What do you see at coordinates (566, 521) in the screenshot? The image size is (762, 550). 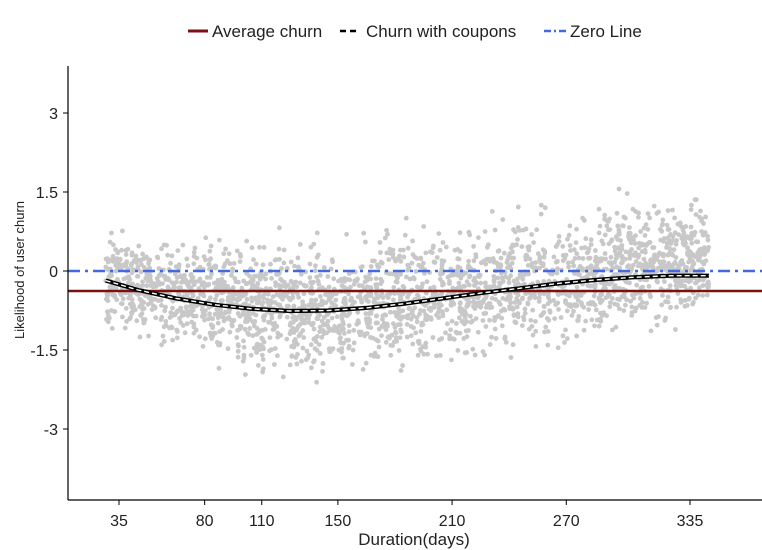 I see `x-tick-label: 270` at bounding box center [566, 521].